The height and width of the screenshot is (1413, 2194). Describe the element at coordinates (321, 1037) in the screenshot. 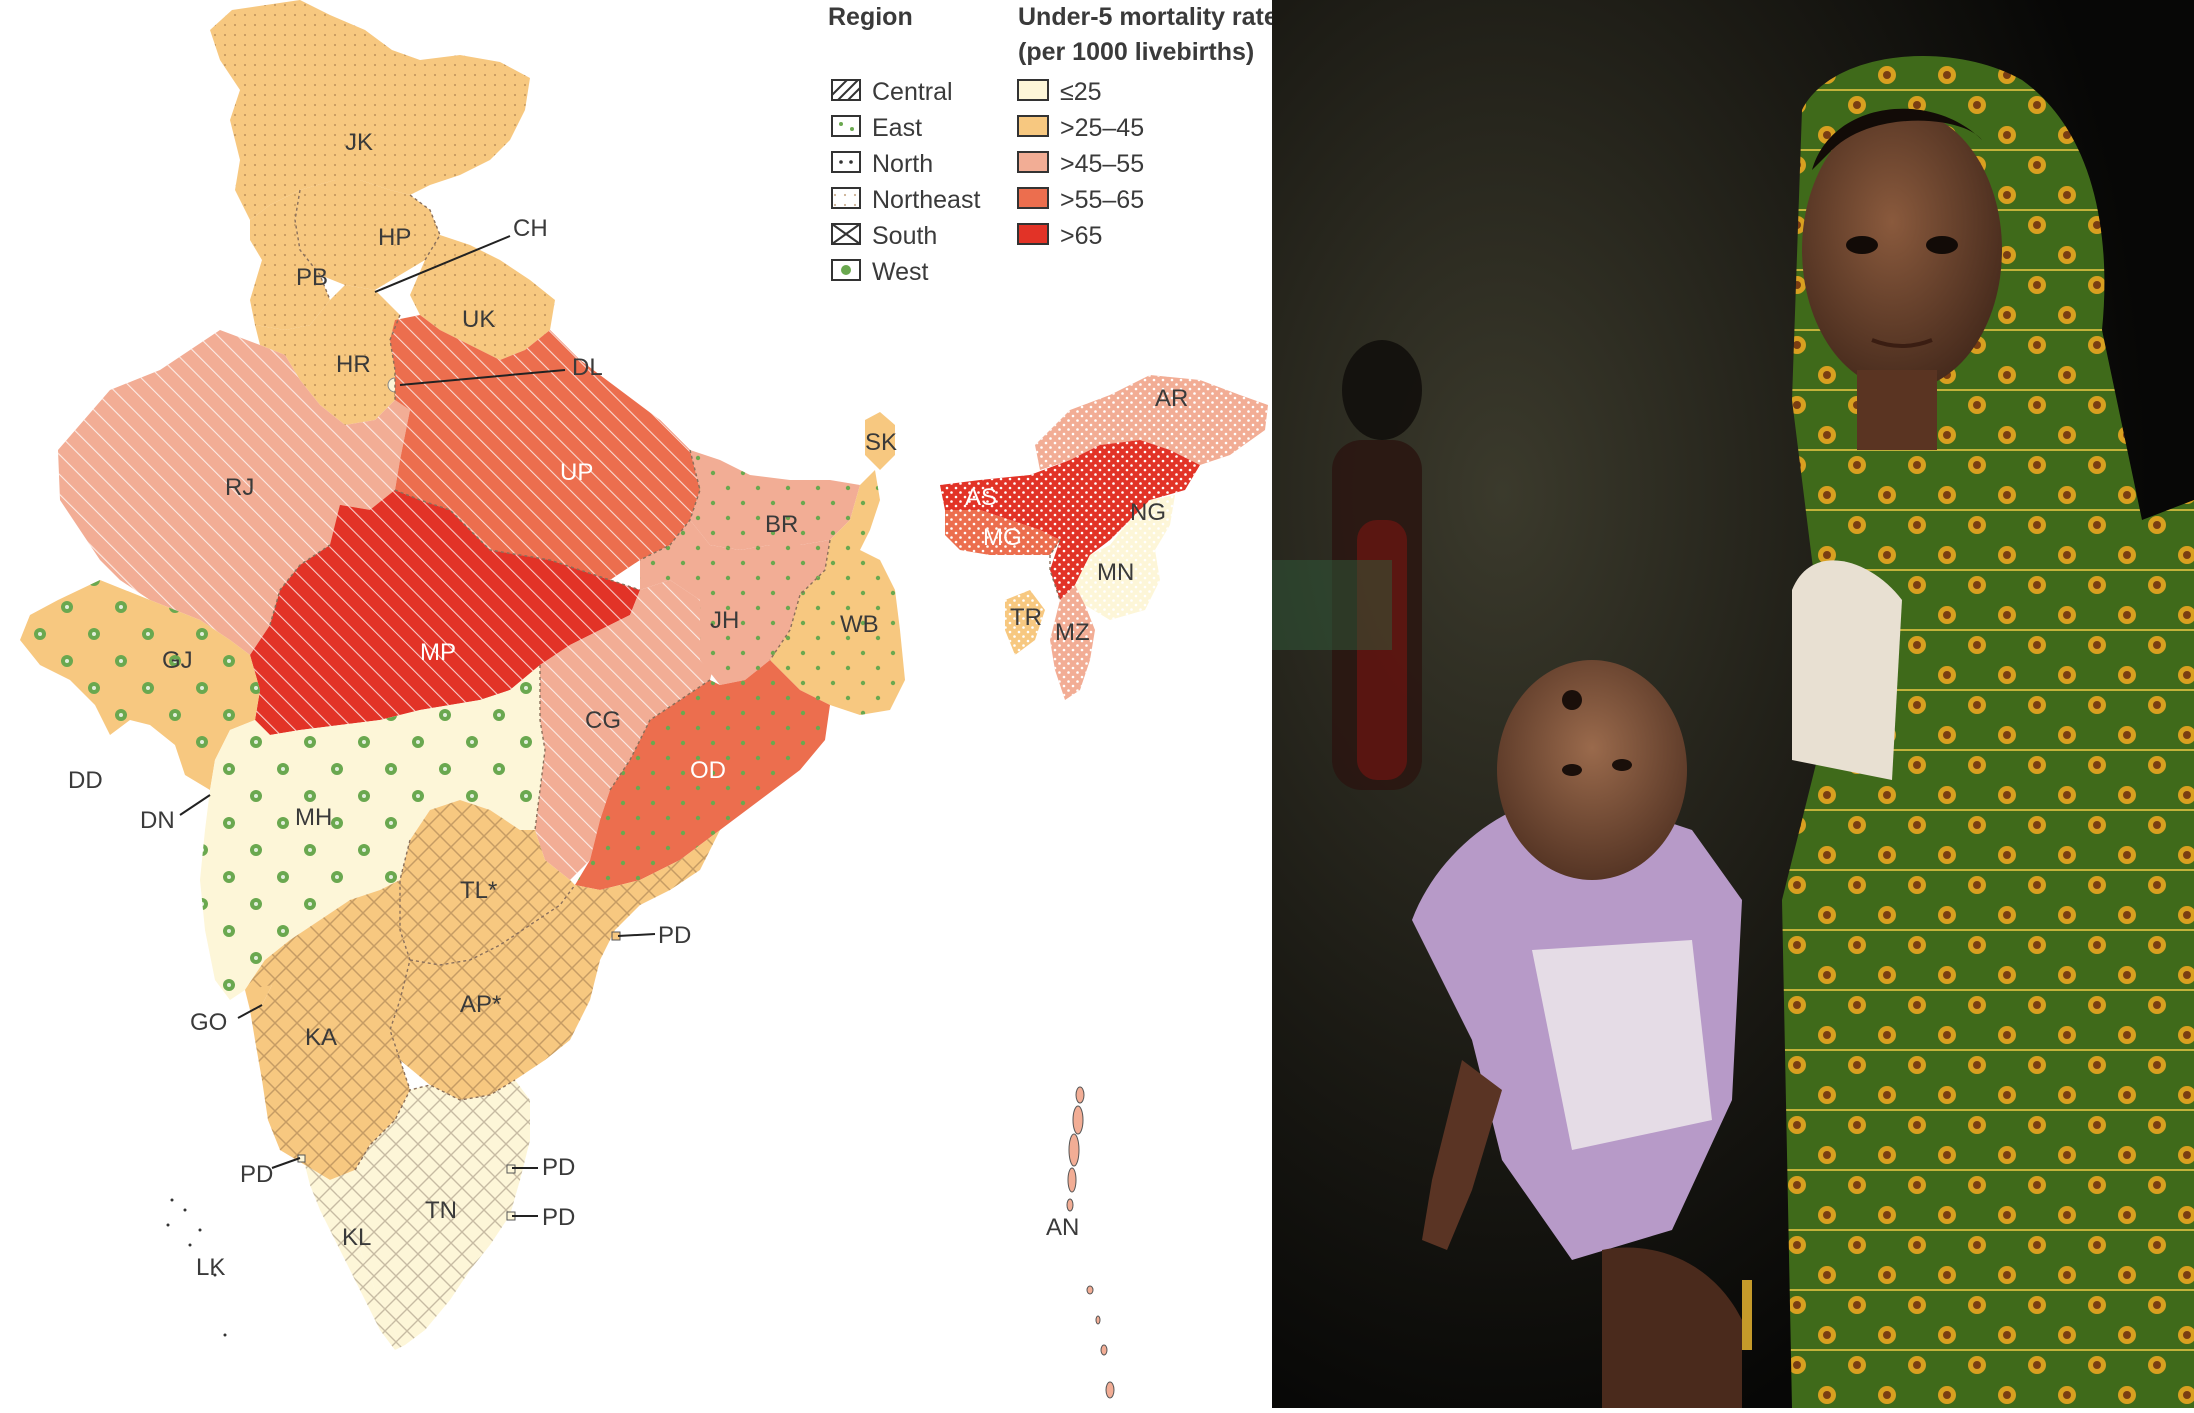

I see `label-ka: KA` at that location.